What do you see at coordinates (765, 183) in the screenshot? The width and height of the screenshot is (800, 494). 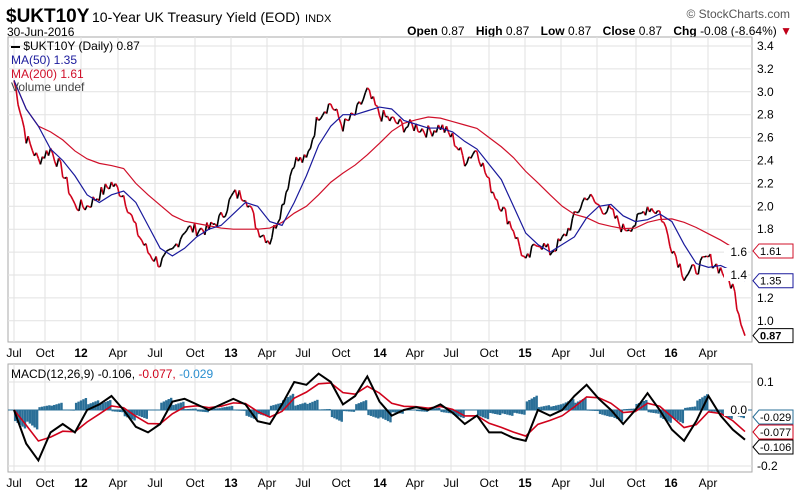 I see `y-tick-label: 2.2` at bounding box center [765, 183].